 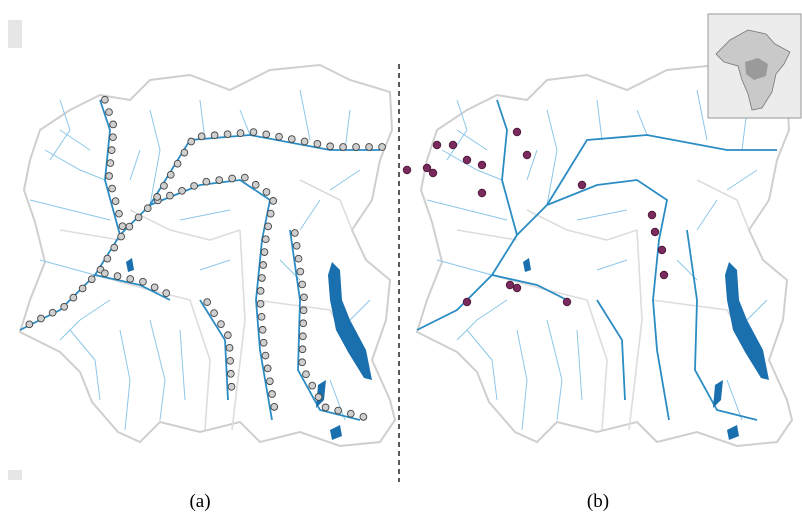 What do you see at coordinates (15, 475) in the screenshot?
I see `corner-mark` at bounding box center [15, 475].